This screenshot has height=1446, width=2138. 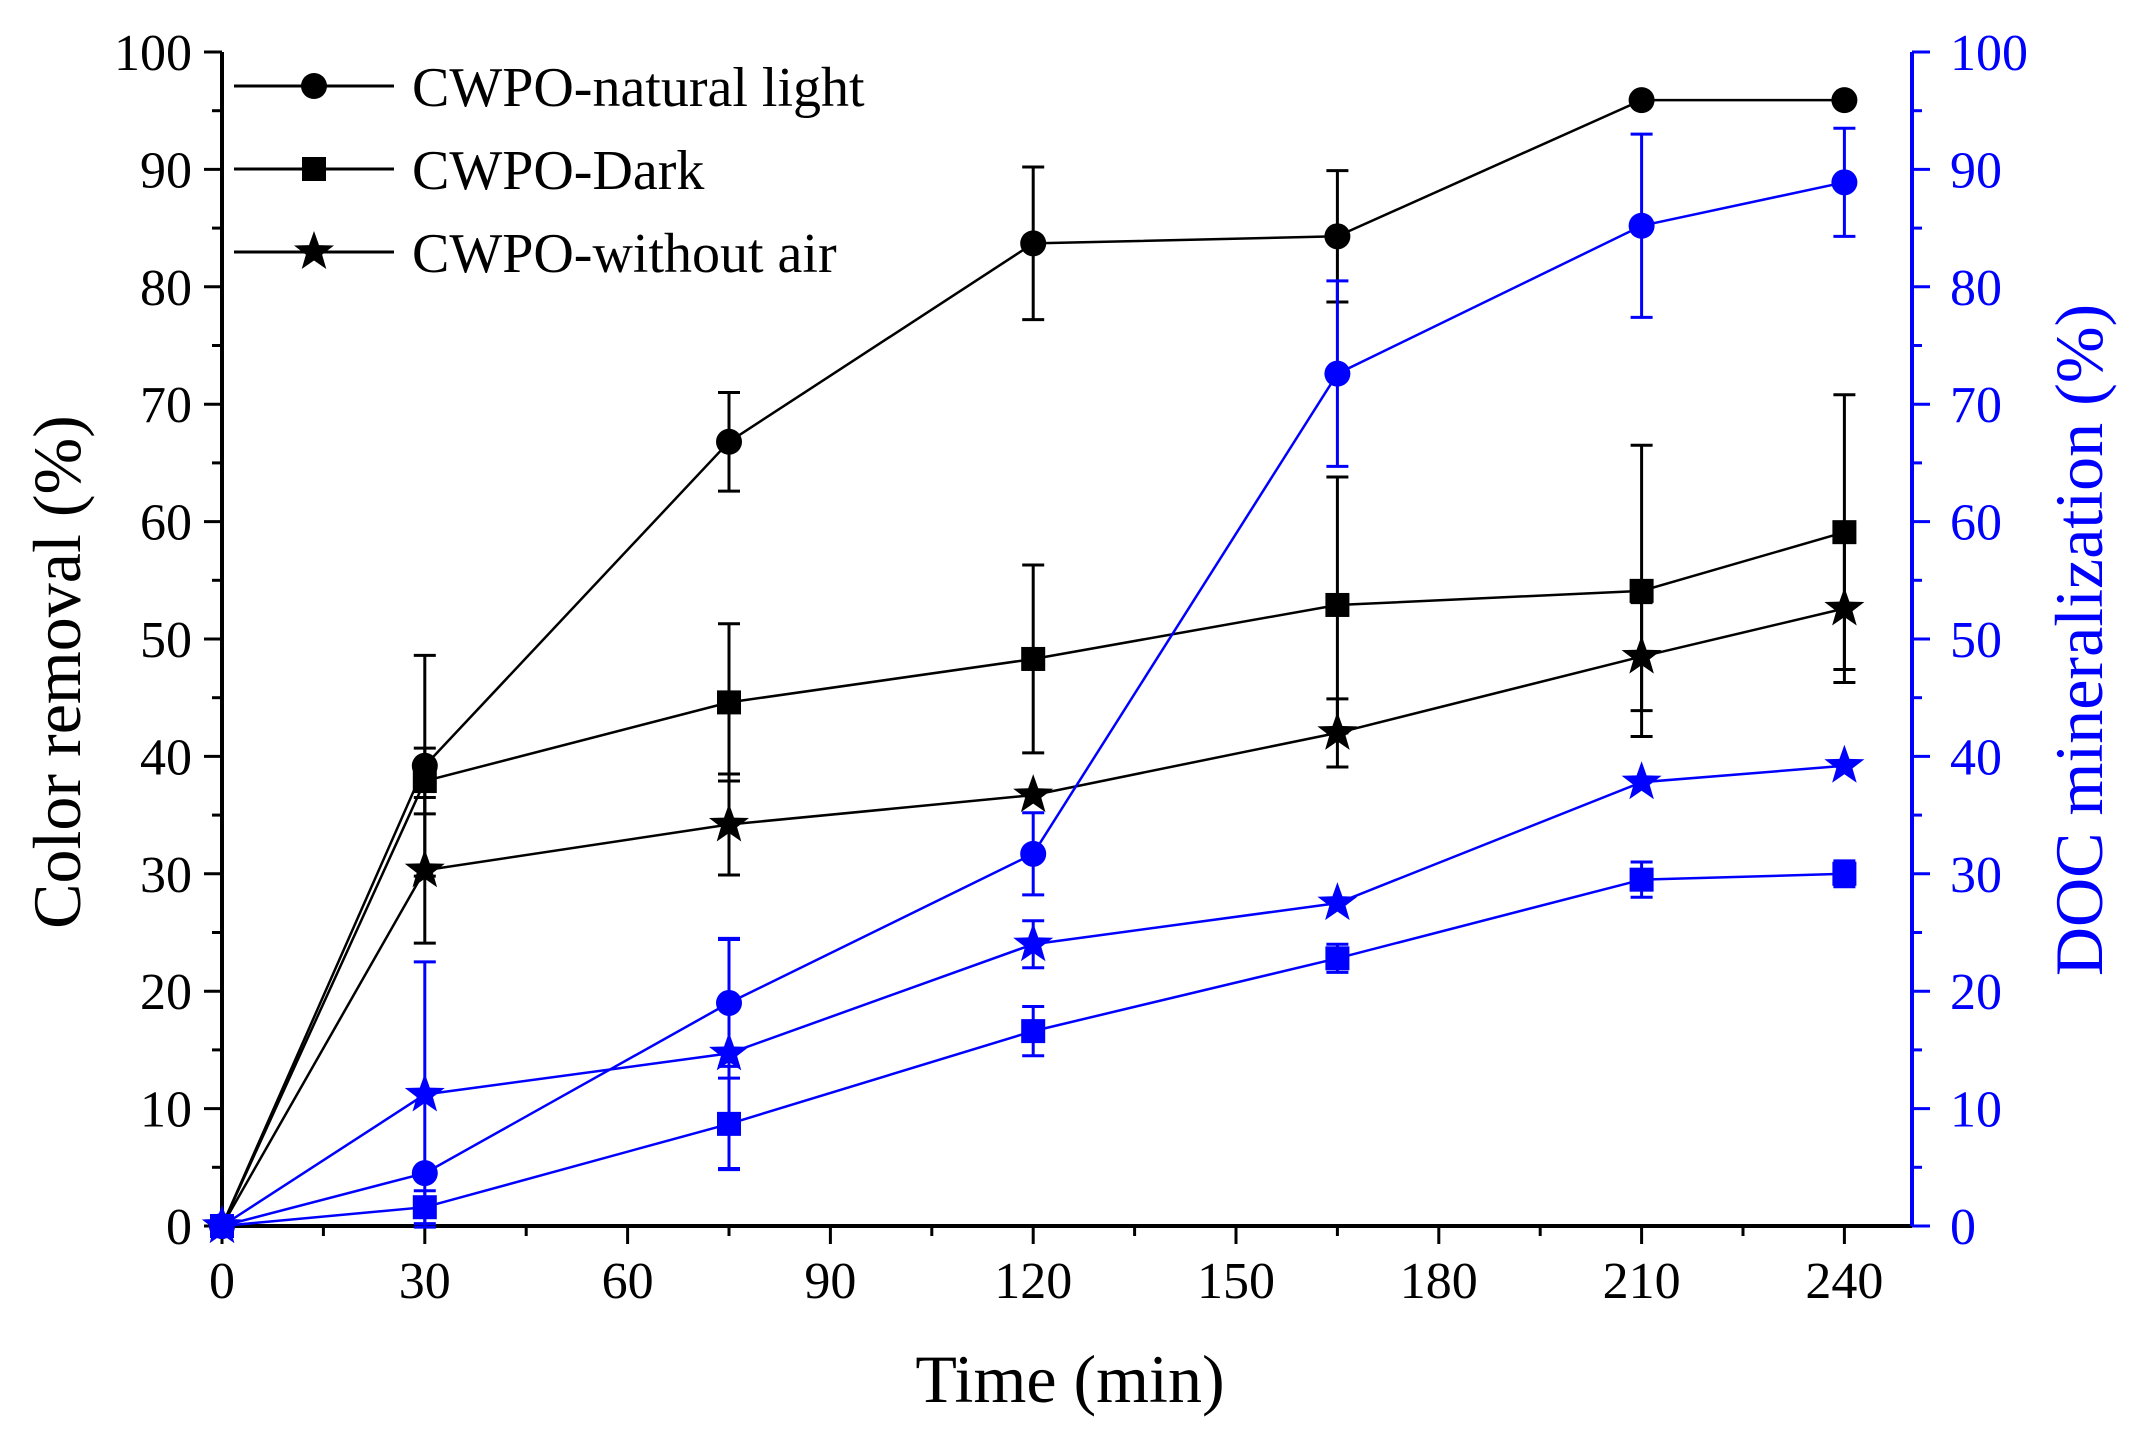 What do you see at coordinates (1963, 1227) in the screenshot?
I see `y-right-tick-label: 0` at bounding box center [1963, 1227].